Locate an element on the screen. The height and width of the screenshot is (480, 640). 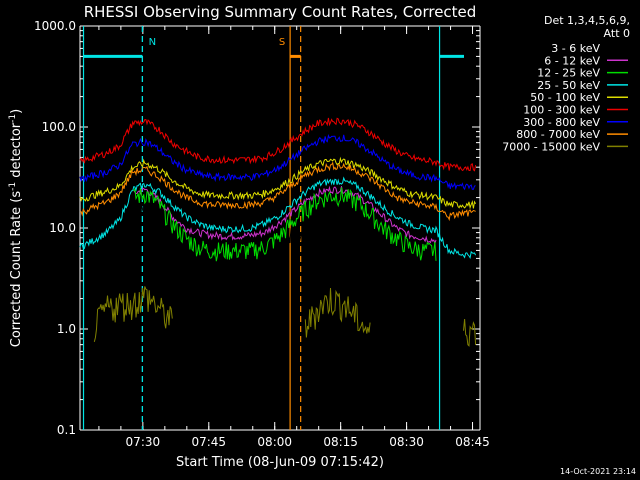
marker-label: S is located at coordinates (282, 42).